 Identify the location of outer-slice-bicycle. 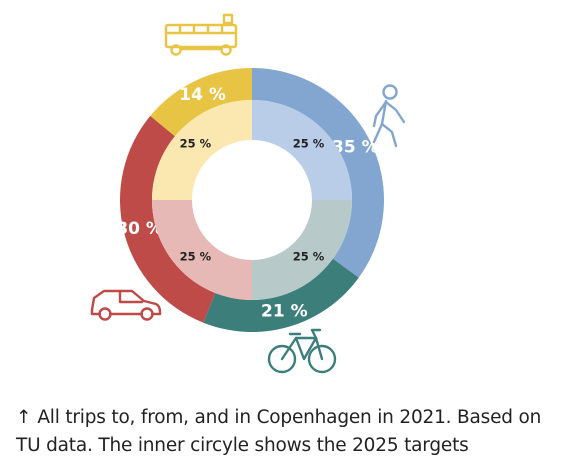
(281, 295).